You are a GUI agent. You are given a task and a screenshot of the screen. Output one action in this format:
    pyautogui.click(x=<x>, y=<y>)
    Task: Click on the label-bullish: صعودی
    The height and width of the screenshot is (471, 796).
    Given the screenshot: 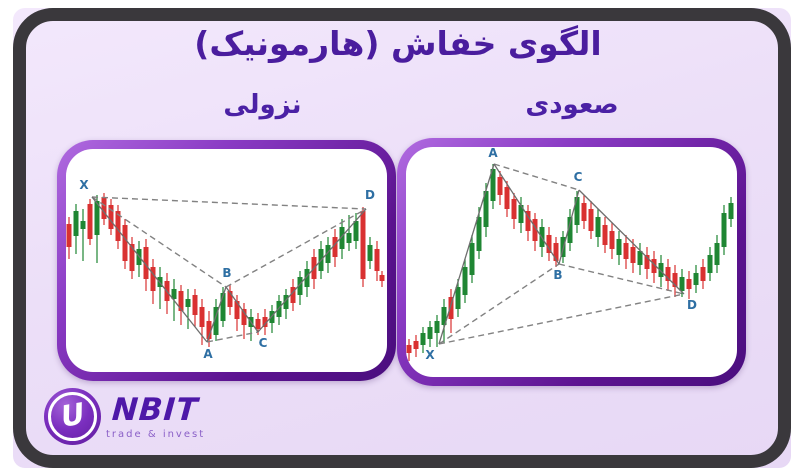 What is the action you would take?
    pyautogui.click(x=572, y=105)
    